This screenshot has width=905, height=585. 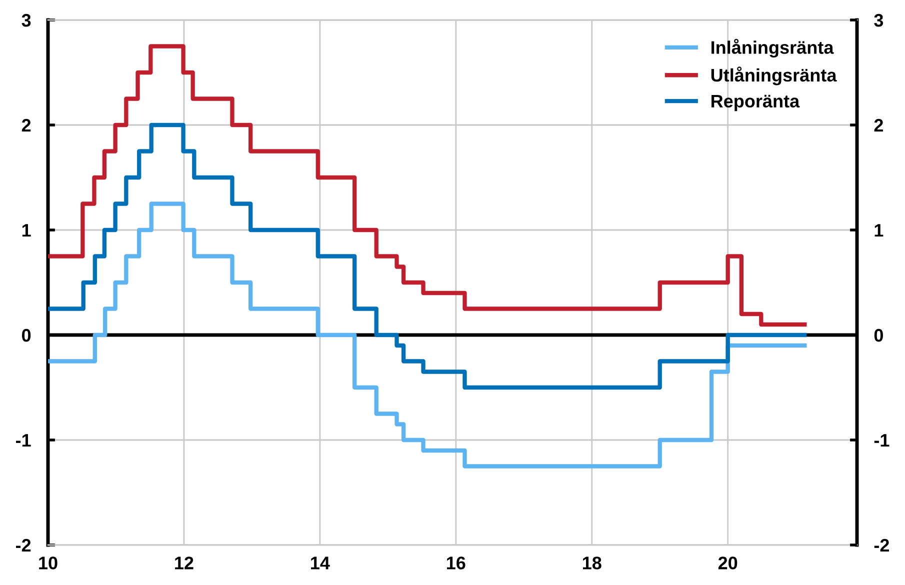 I want to click on y-tick-label: -2, so click(x=23, y=545).